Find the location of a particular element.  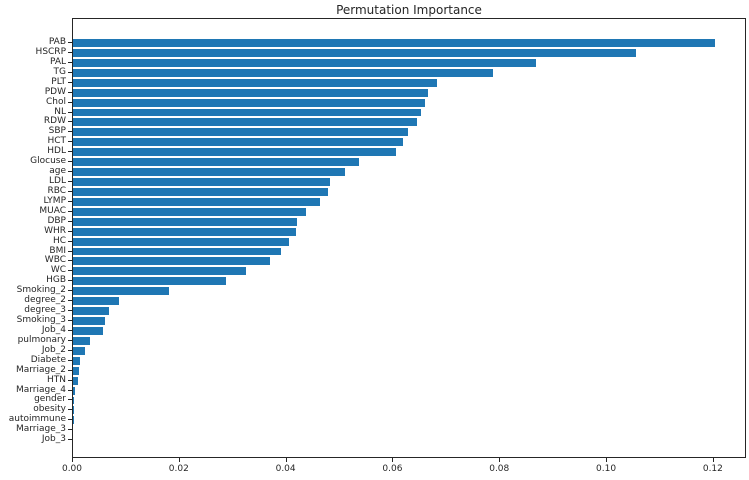

y-tick-label-HCT: HCT is located at coordinates (56, 141).